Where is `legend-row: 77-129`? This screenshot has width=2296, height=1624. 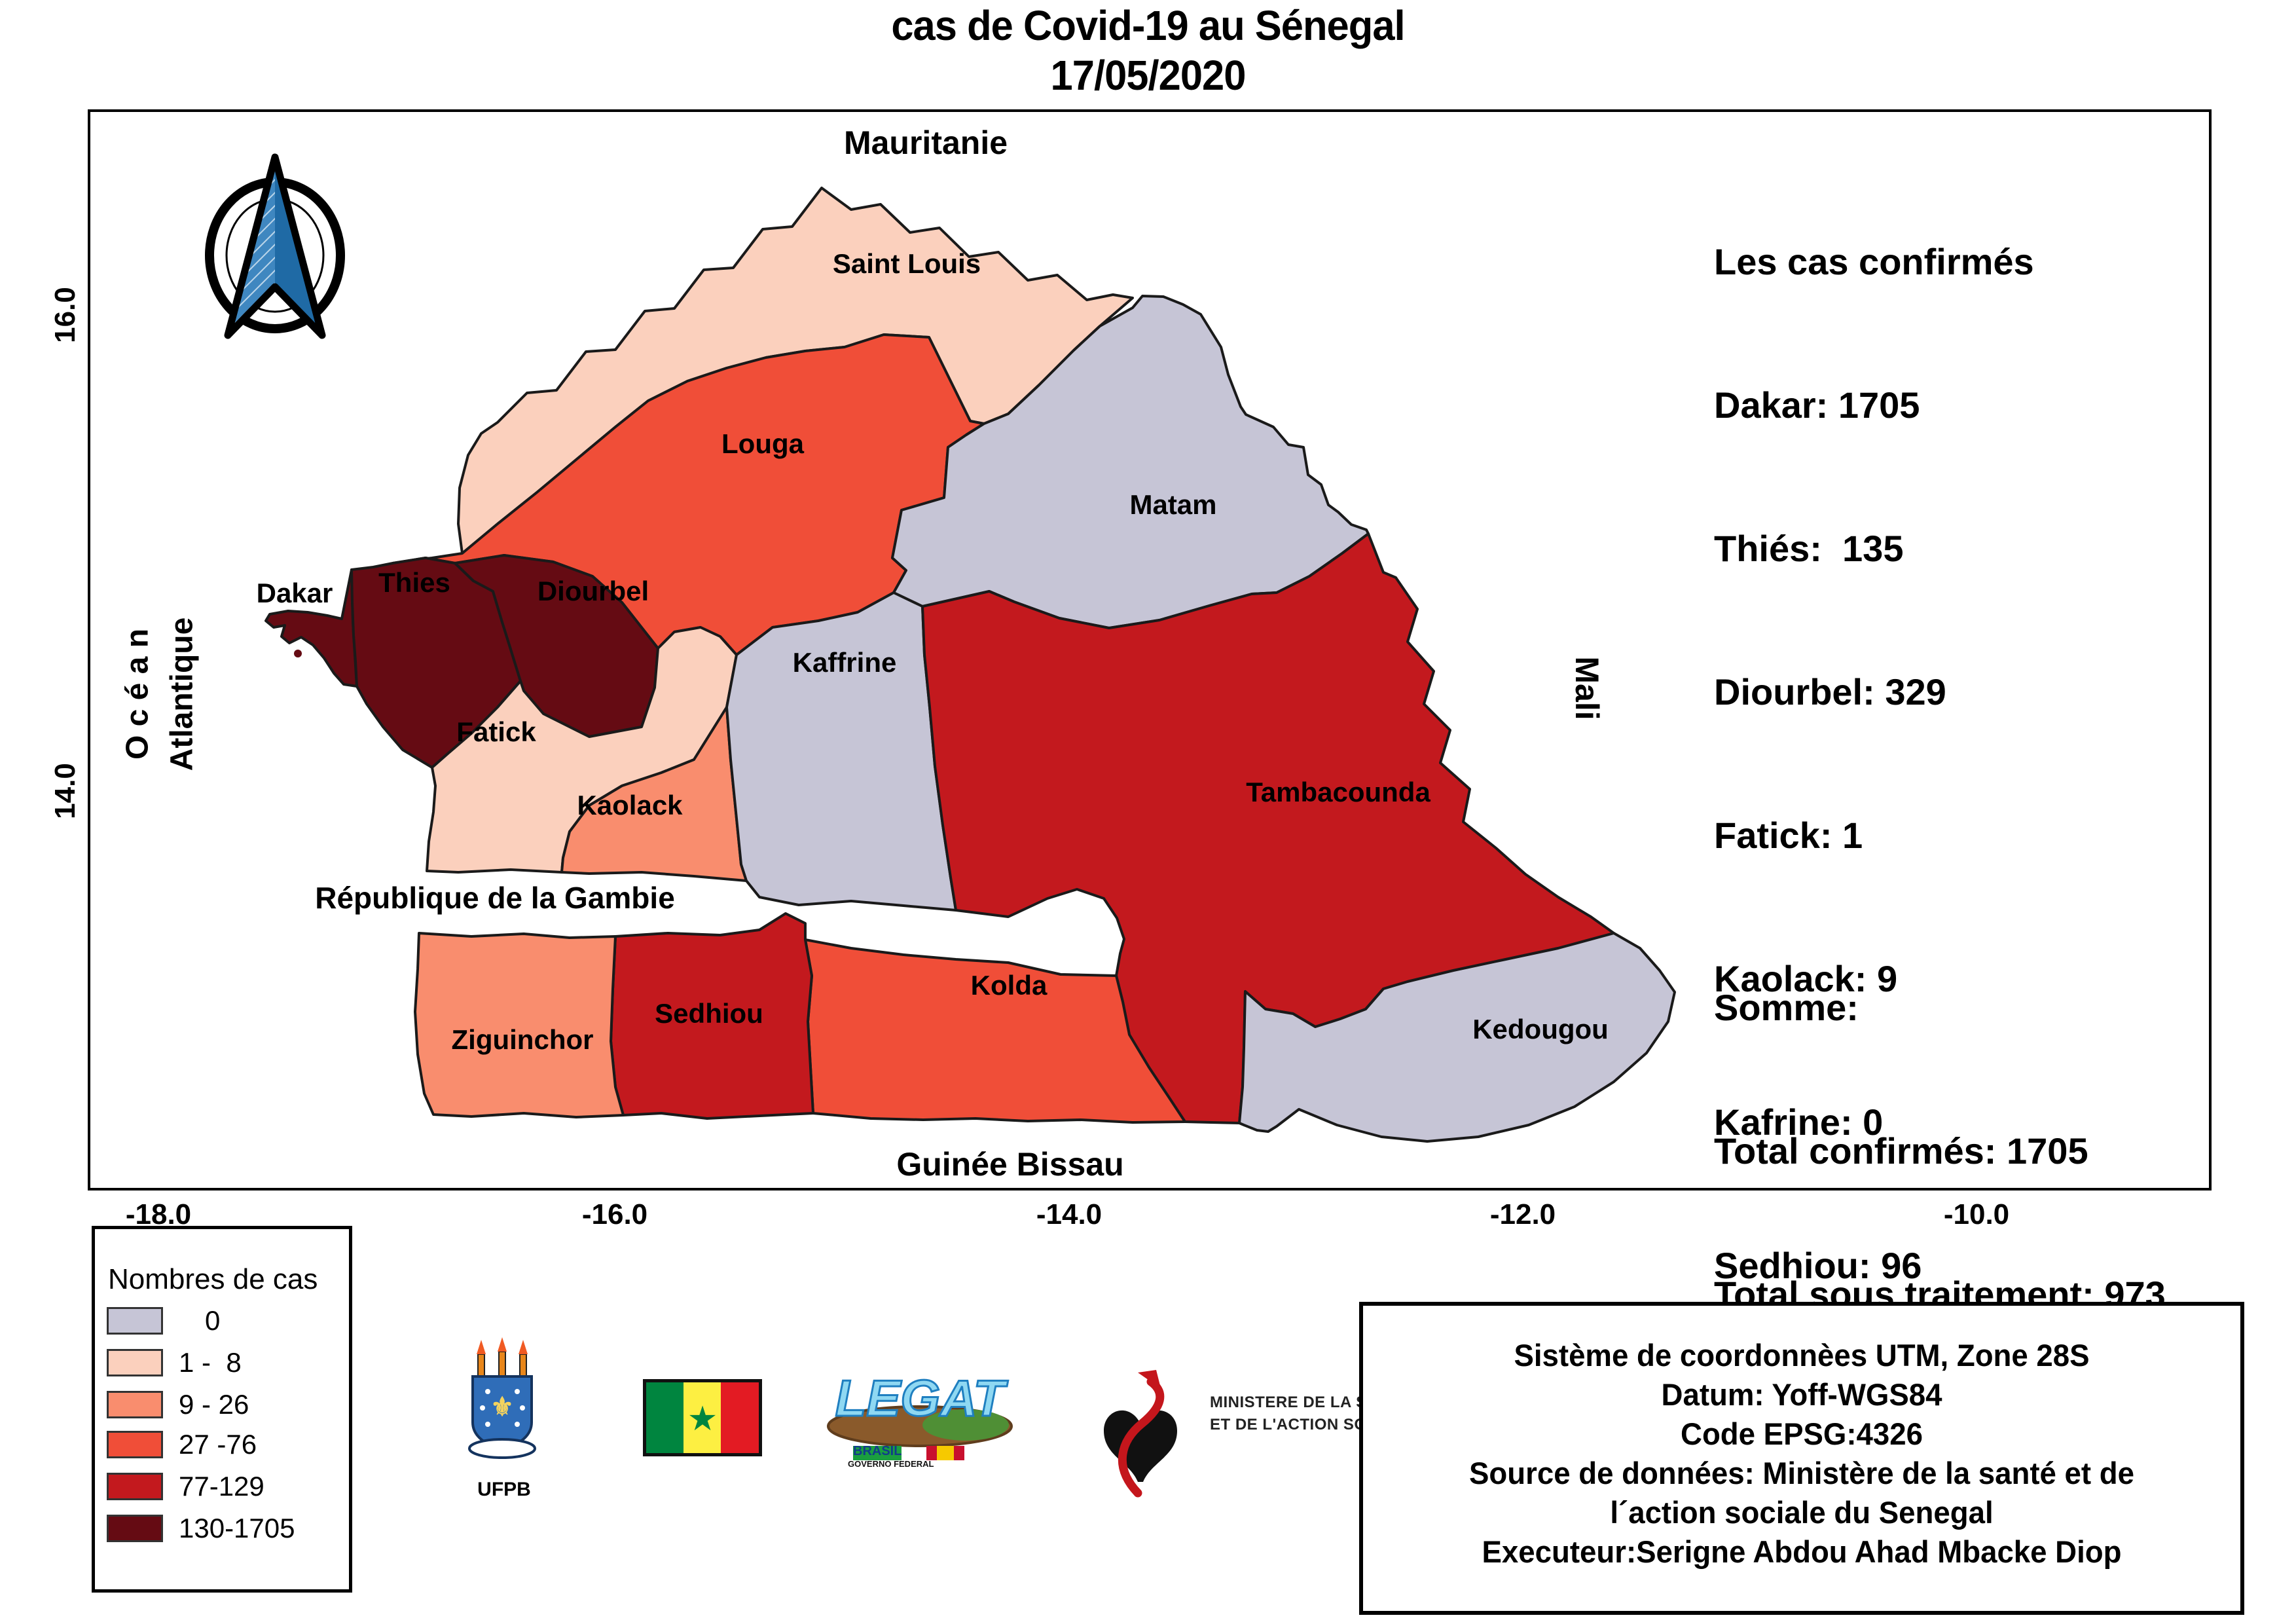 legend-row: 77-129 is located at coordinates (222, 1488).